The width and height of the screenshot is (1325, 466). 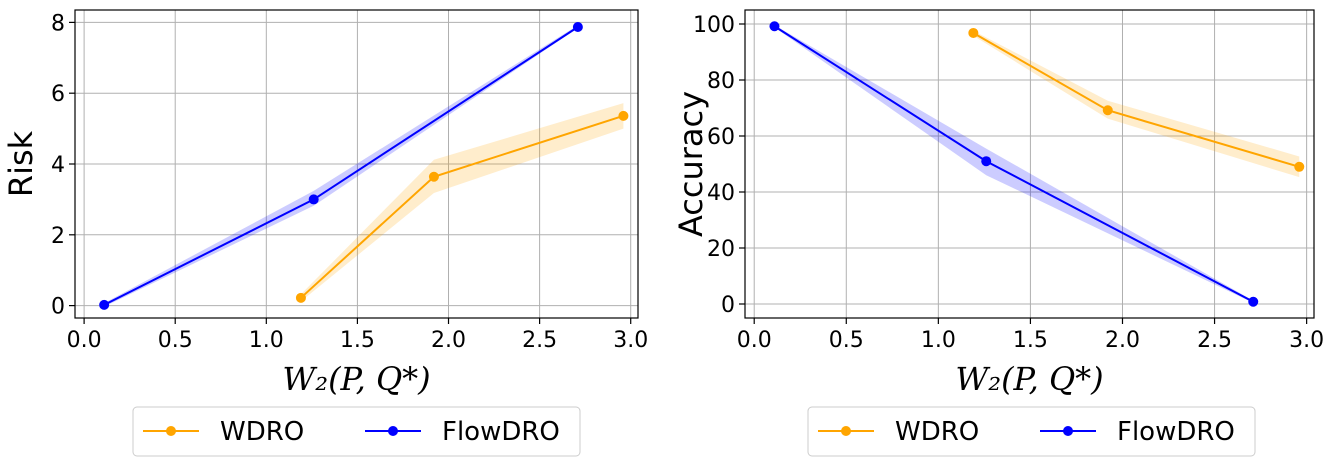 I want to click on y-tick-label: 80, so click(x=721, y=81).